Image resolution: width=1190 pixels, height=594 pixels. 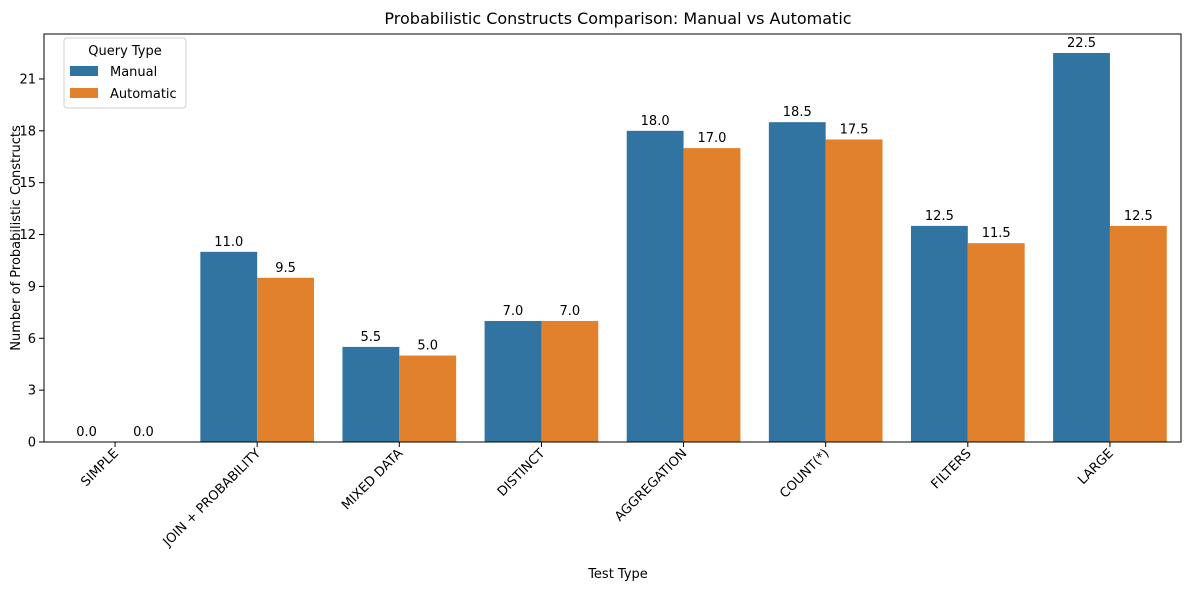 I want to click on x-tick-label-7: FILTERS, so click(x=952, y=469).